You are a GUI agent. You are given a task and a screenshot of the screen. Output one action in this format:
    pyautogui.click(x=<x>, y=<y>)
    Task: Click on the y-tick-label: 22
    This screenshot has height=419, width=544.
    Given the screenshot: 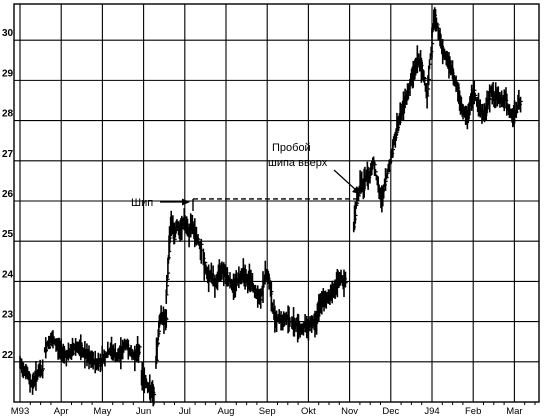 What is the action you would take?
    pyautogui.click(x=8, y=355)
    